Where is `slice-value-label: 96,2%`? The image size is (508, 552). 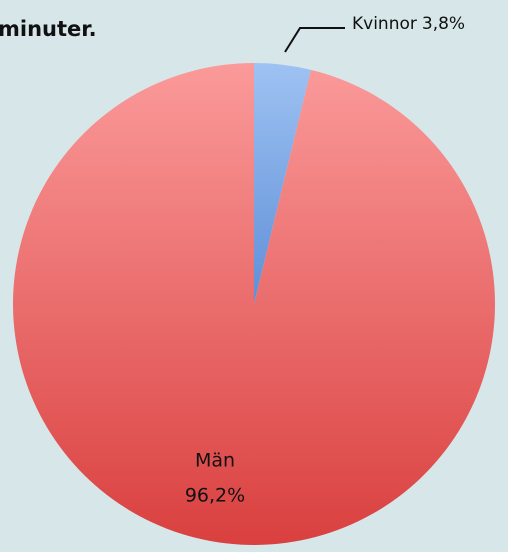 slice-value-label: 96,2% is located at coordinates (215, 496).